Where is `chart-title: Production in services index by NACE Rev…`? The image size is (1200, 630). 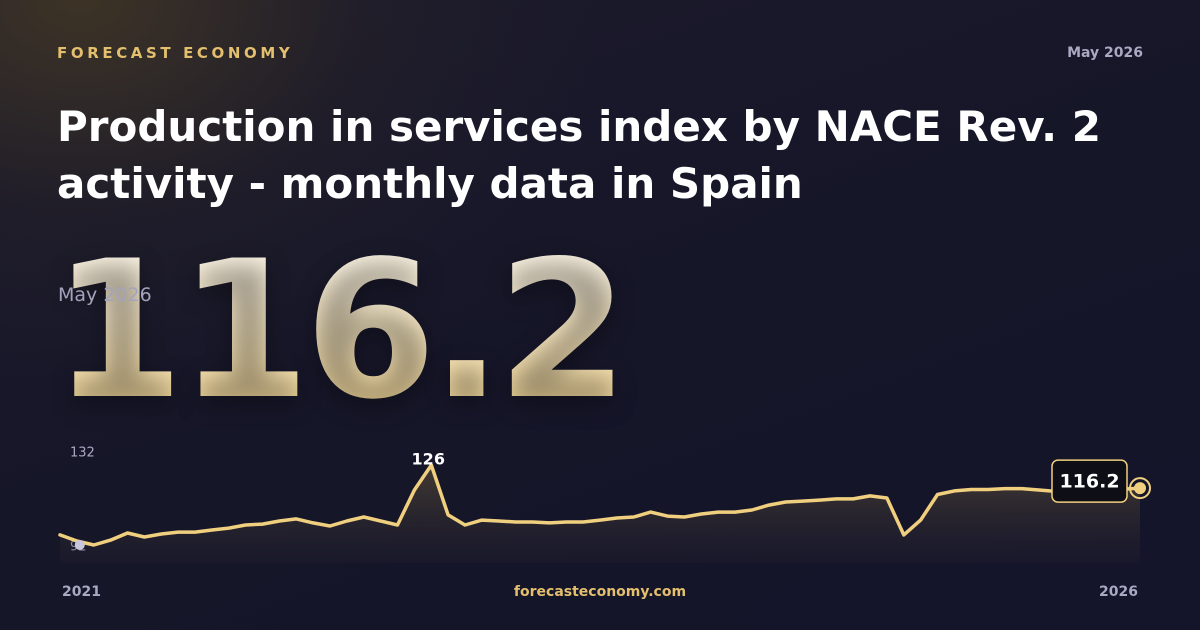
chart-title: Production in services index by NACE Rev… is located at coordinates (579, 155).